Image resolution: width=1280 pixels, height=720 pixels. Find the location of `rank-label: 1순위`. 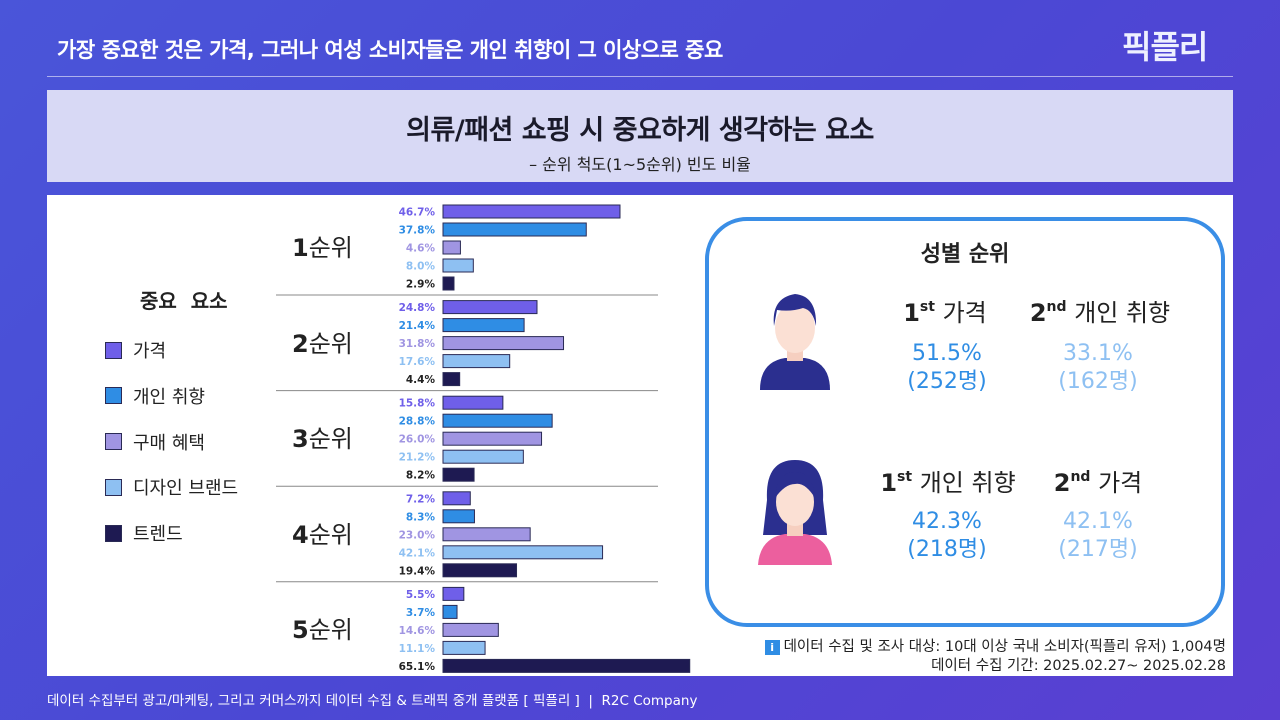

rank-label: 1순위 is located at coordinates (322, 248).